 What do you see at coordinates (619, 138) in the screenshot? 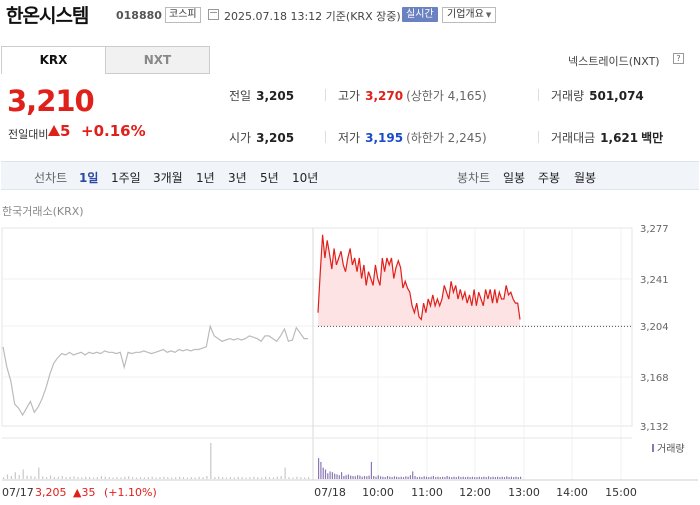
I see `stat-value: 1,621` at bounding box center [619, 138].